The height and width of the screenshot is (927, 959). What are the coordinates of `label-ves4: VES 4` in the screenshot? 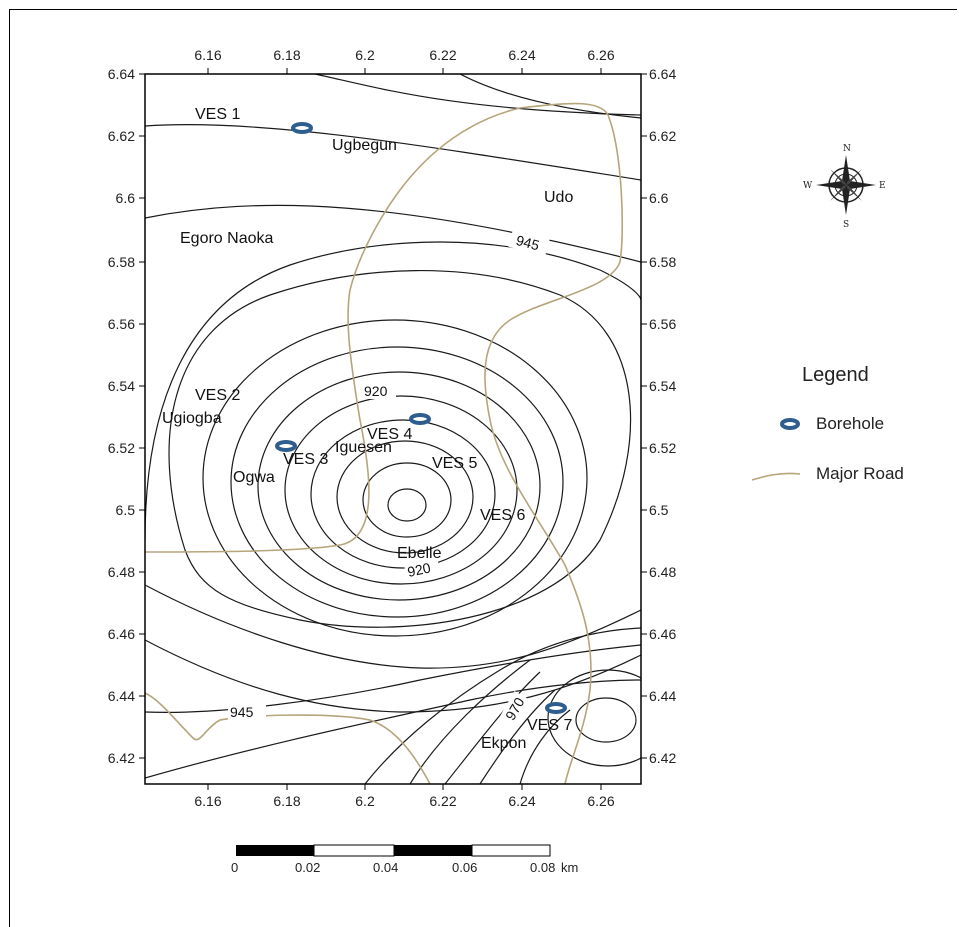 It's located at (389, 434).